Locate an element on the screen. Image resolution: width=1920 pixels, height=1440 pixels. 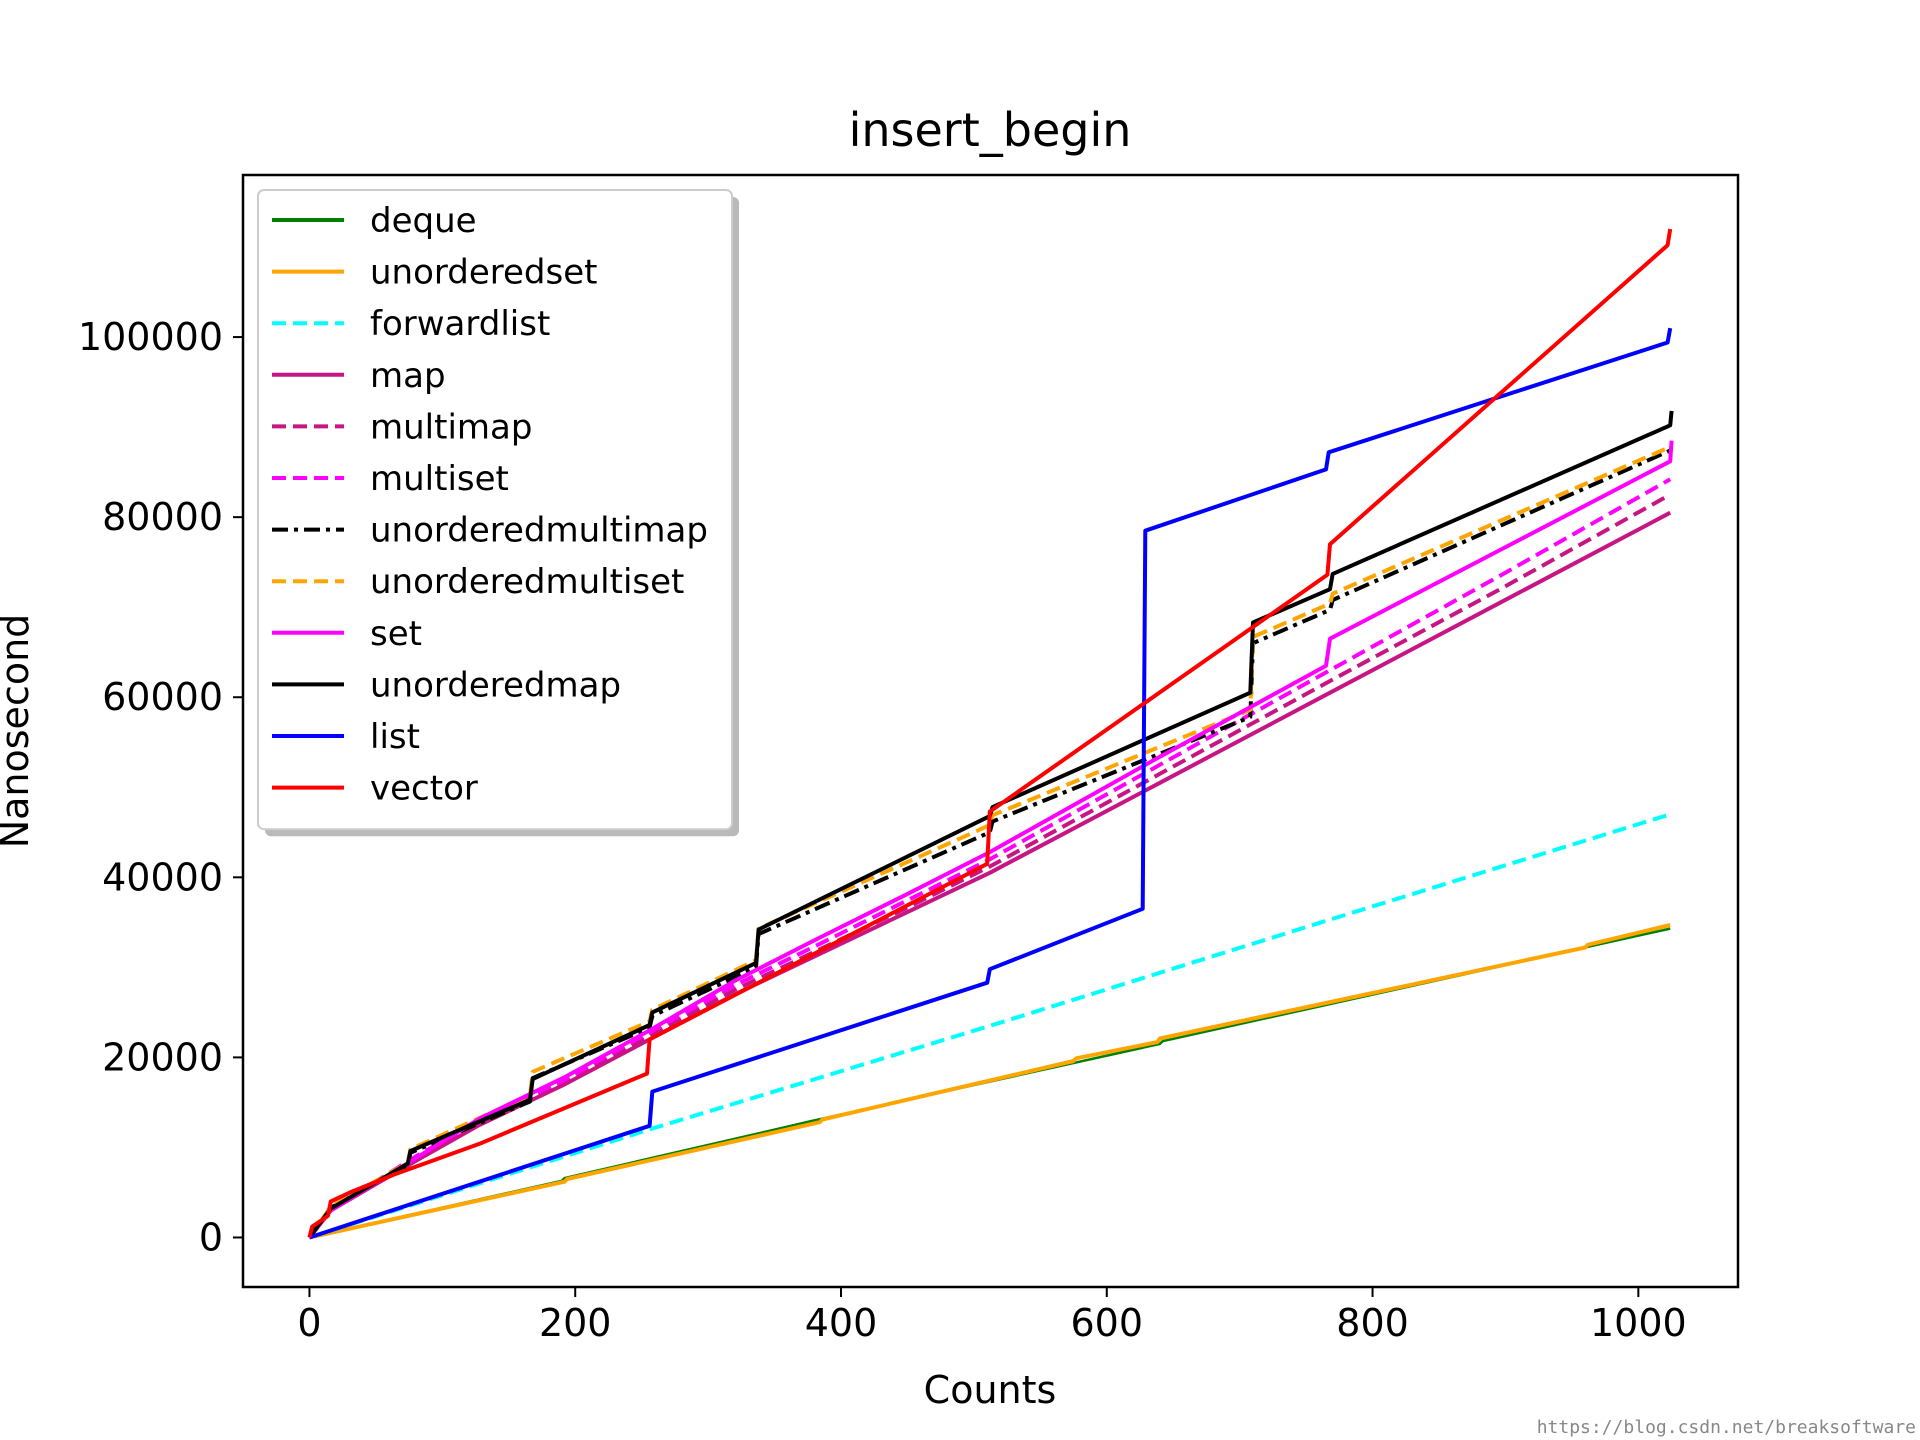
legend-label-unorderedmap: unorderedmap is located at coordinates (495, 685).